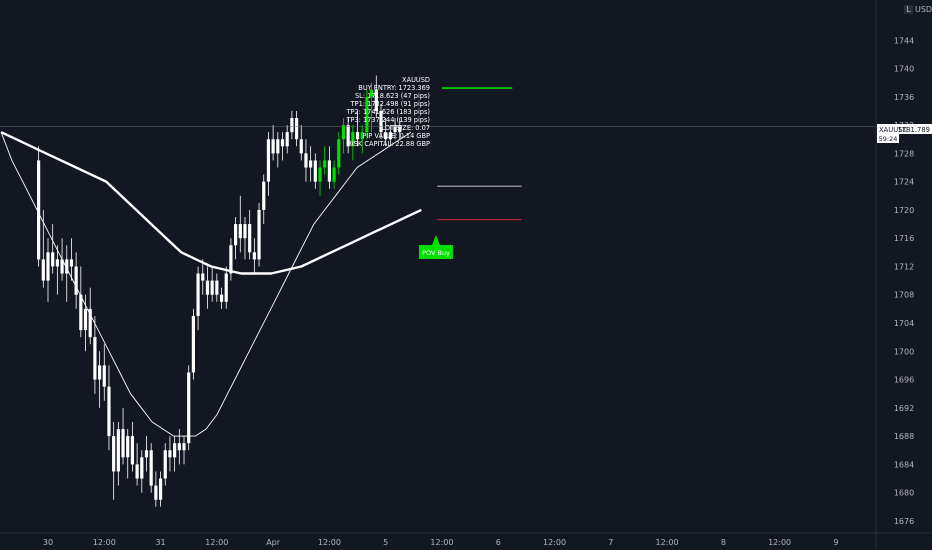  What do you see at coordinates (416, 80) in the screenshot?
I see `info-line: XAUUSD` at bounding box center [416, 80].